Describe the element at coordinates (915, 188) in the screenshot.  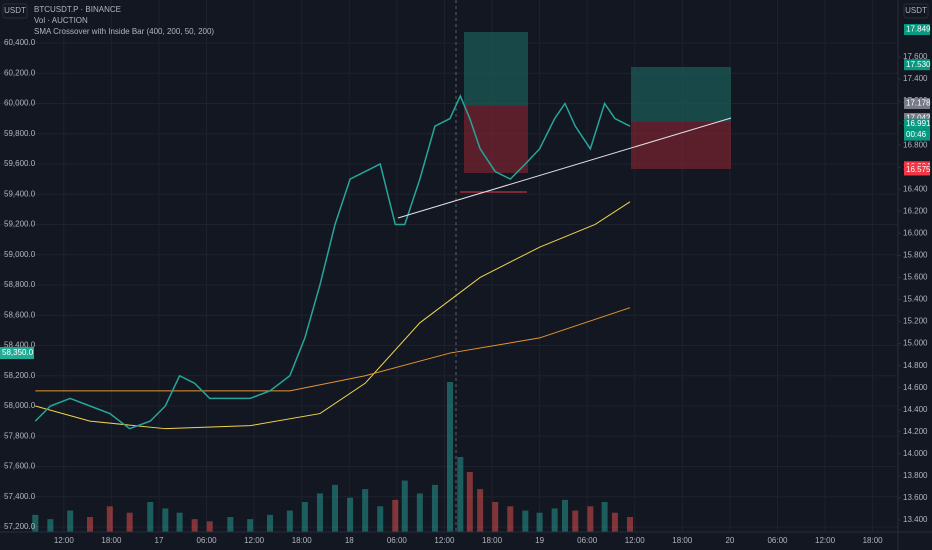
I see `y2-tick-label: 16.400` at that location.